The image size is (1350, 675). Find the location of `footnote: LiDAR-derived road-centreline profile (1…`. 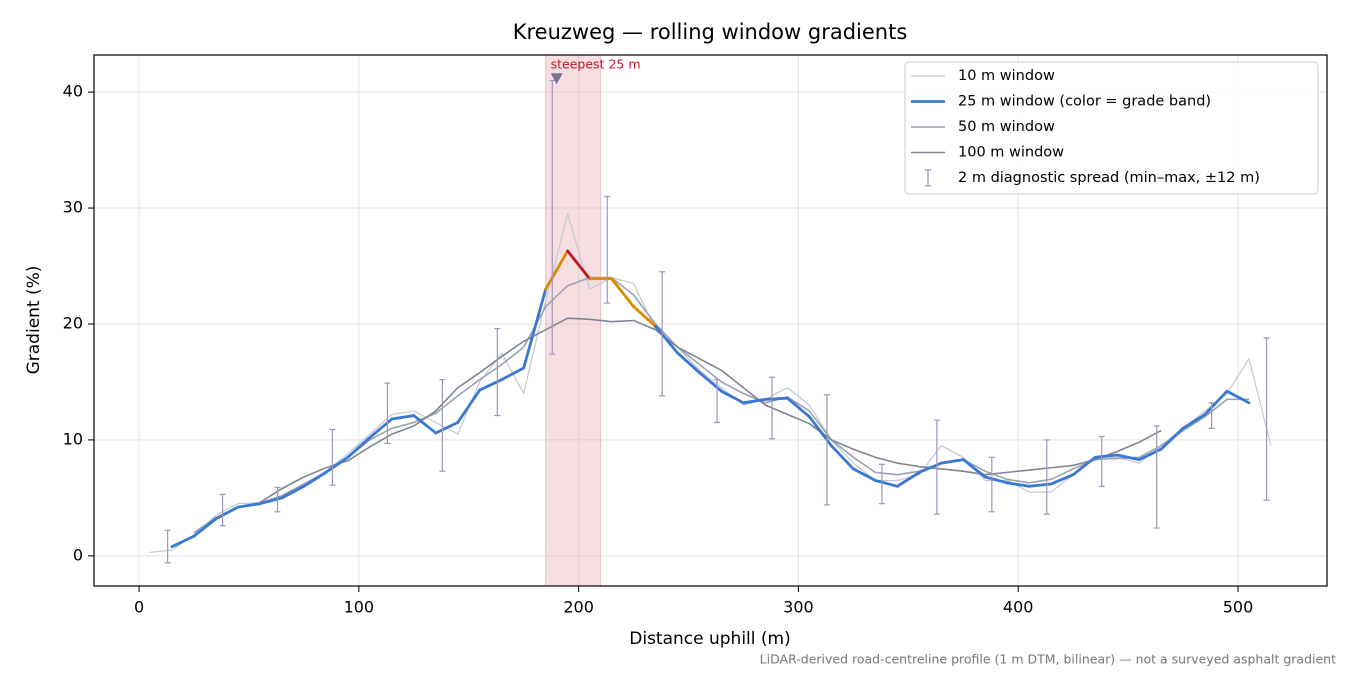

footnote: LiDAR-derived road-centreline profile (1… is located at coordinates (1048, 659).